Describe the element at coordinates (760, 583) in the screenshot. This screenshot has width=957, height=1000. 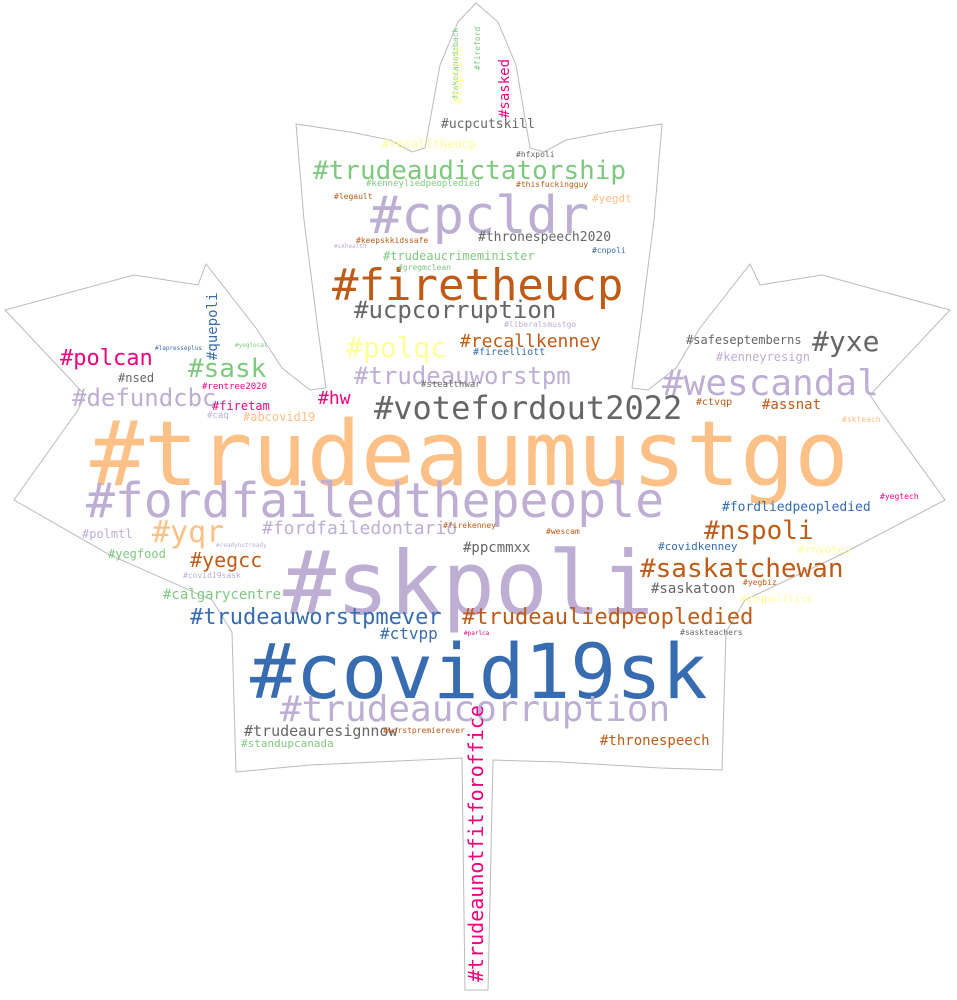
I see `word-yegbiz: #yegbiz` at that location.